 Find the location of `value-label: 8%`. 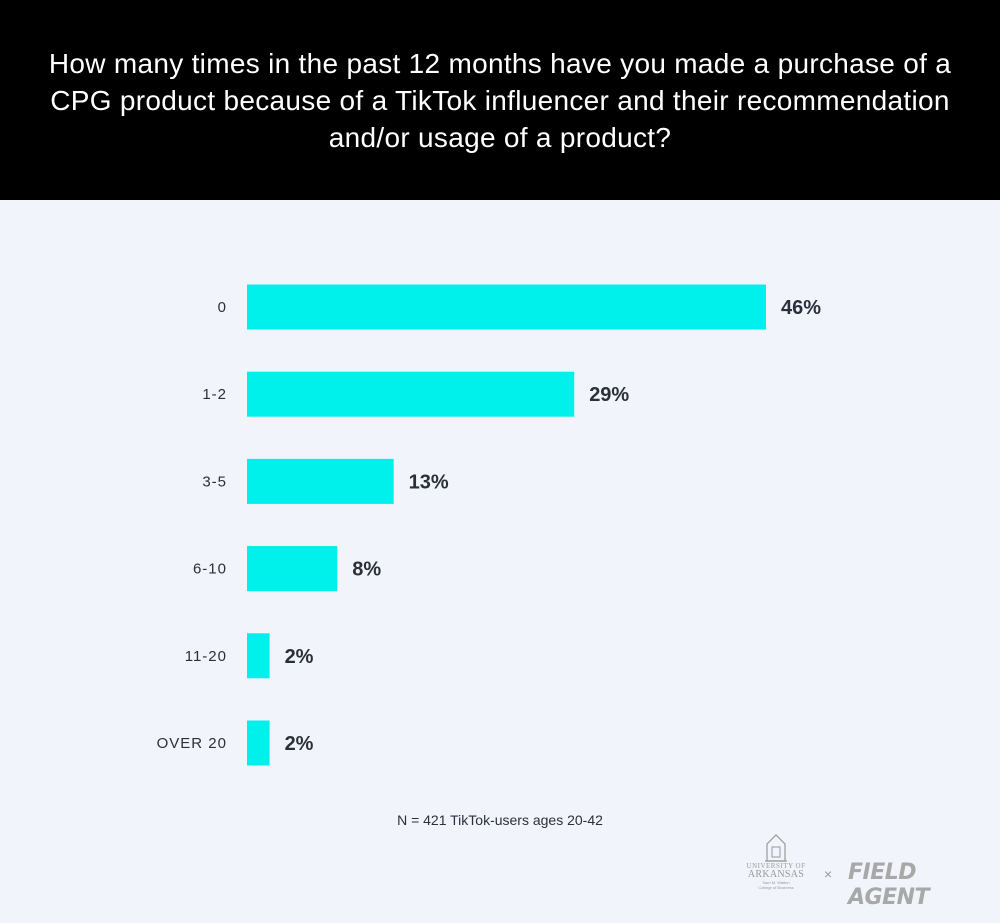

value-label: 8% is located at coordinates (366, 570).